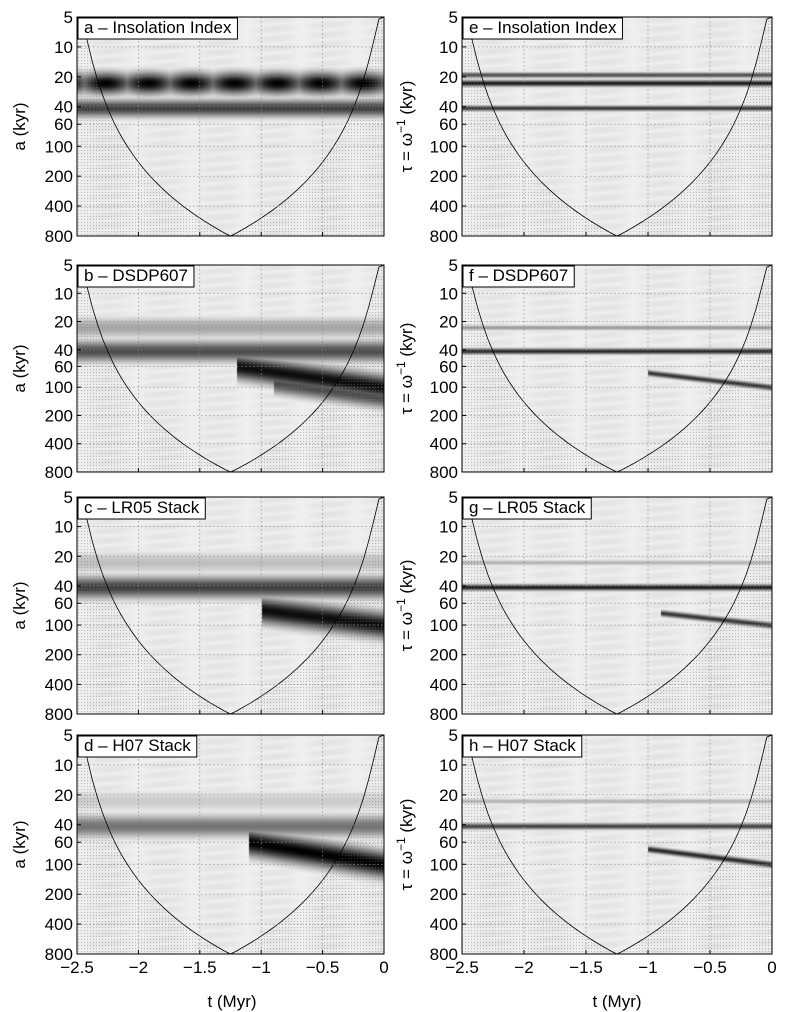 This screenshot has width=789, height=1012. Describe the element at coordinates (231, 1001) in the screenshot. I see `x-axis-label-left: t (Myr)` at that location.